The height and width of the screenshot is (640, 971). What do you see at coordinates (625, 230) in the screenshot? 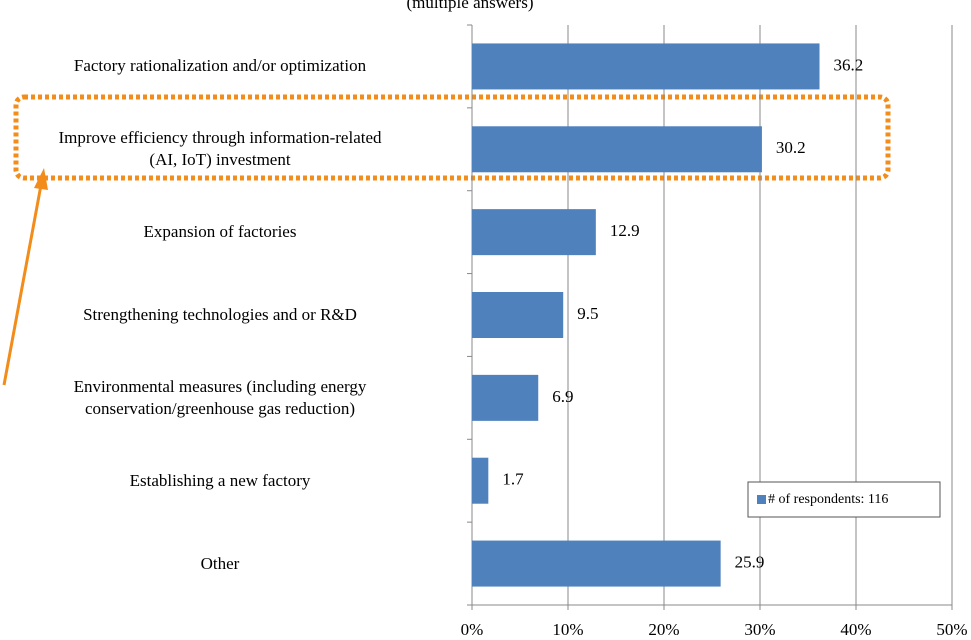
I see `value-label: 12.9` at bounding box center [625, 230].